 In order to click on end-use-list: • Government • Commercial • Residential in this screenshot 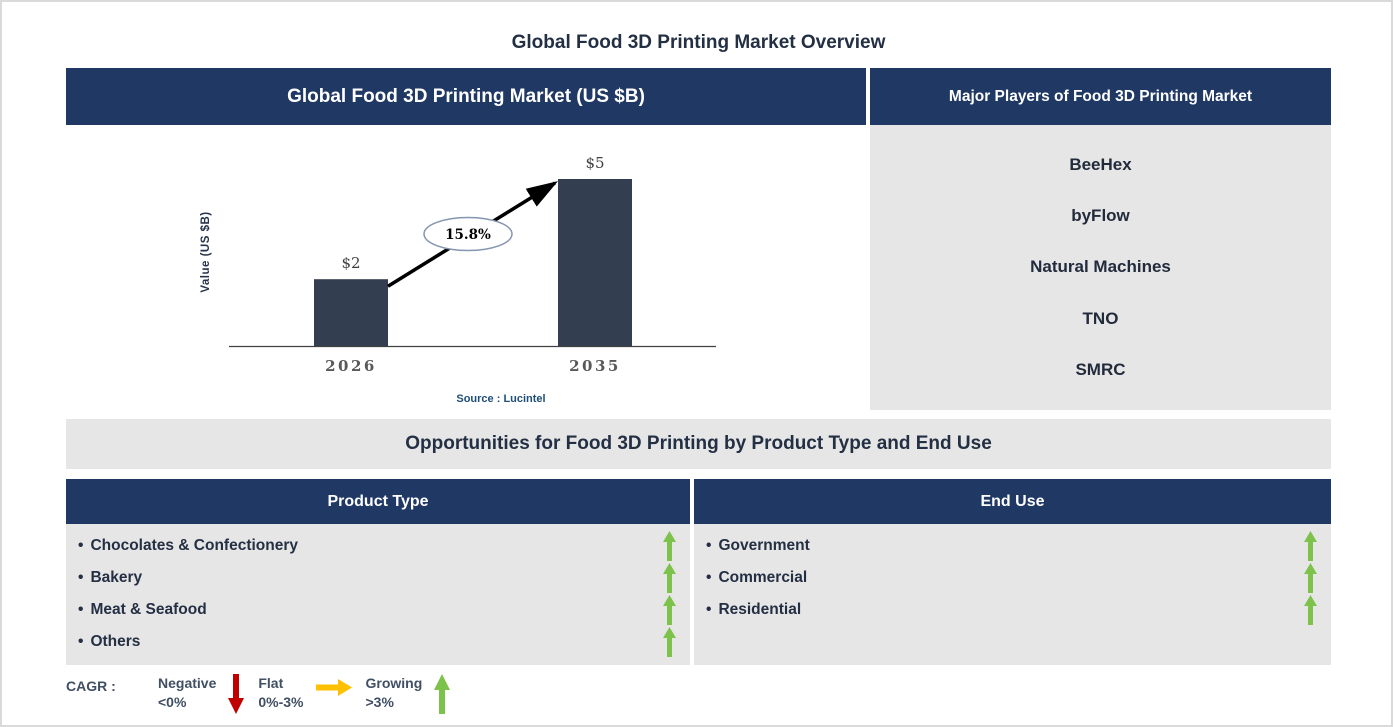, I will do `click(1012, 594)`.